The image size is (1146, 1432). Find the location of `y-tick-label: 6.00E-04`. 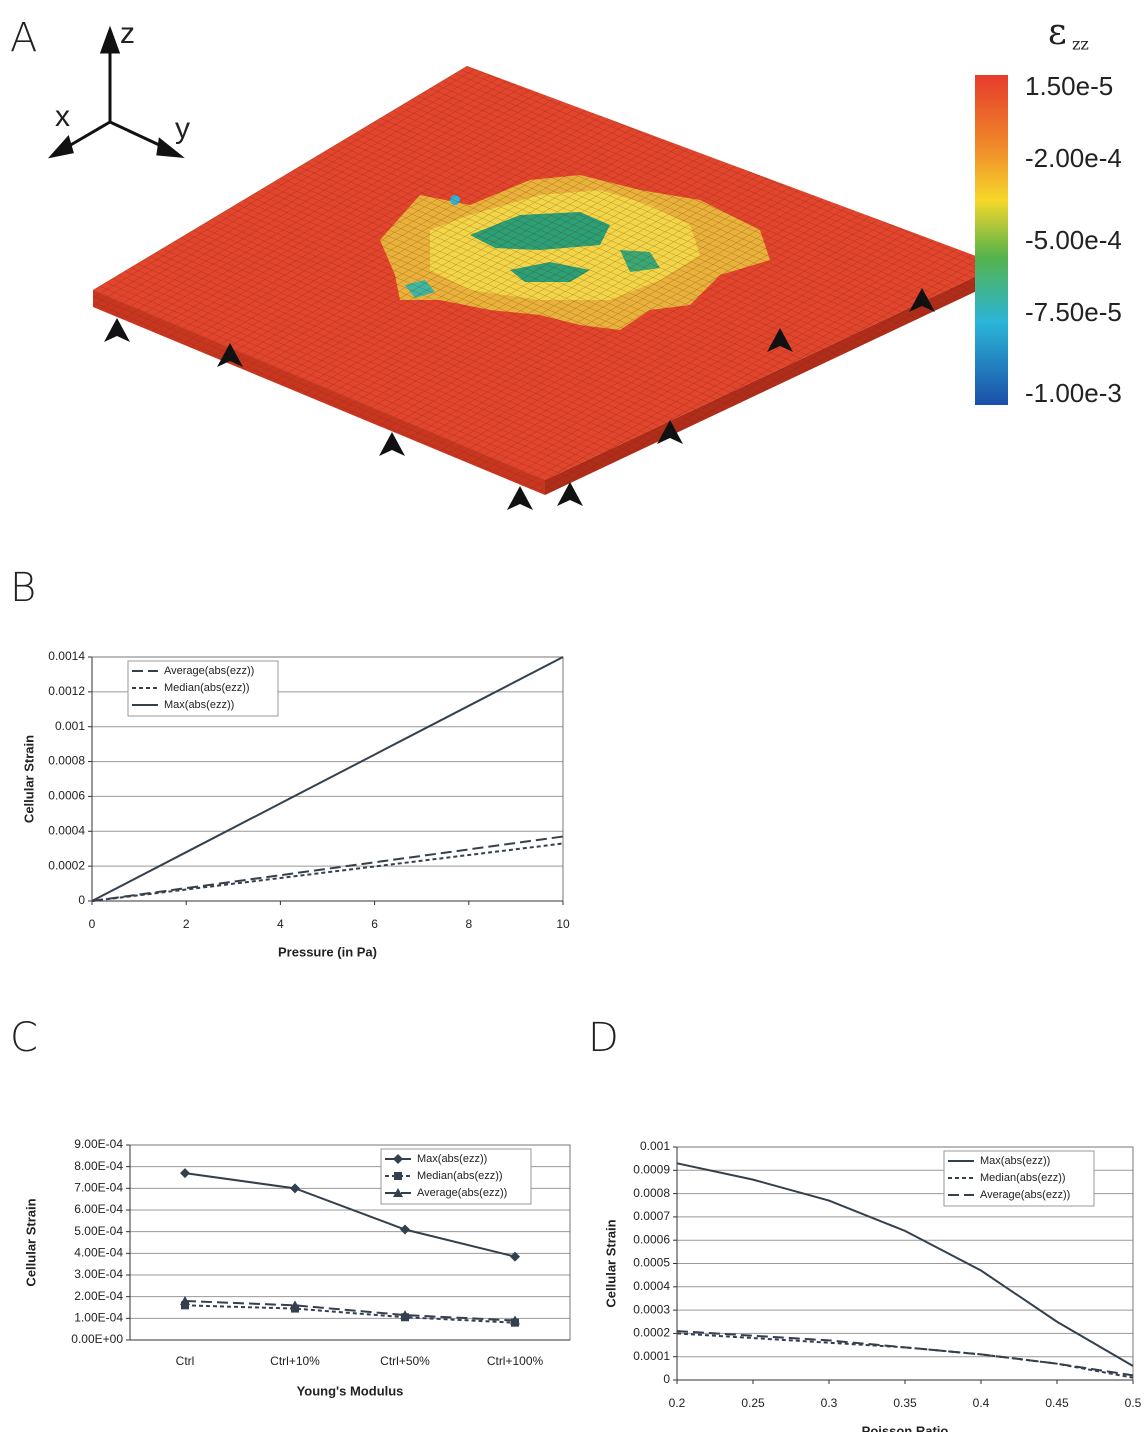

y-tick-label: 6.00E-04 is located at coordinates (98, 1209).